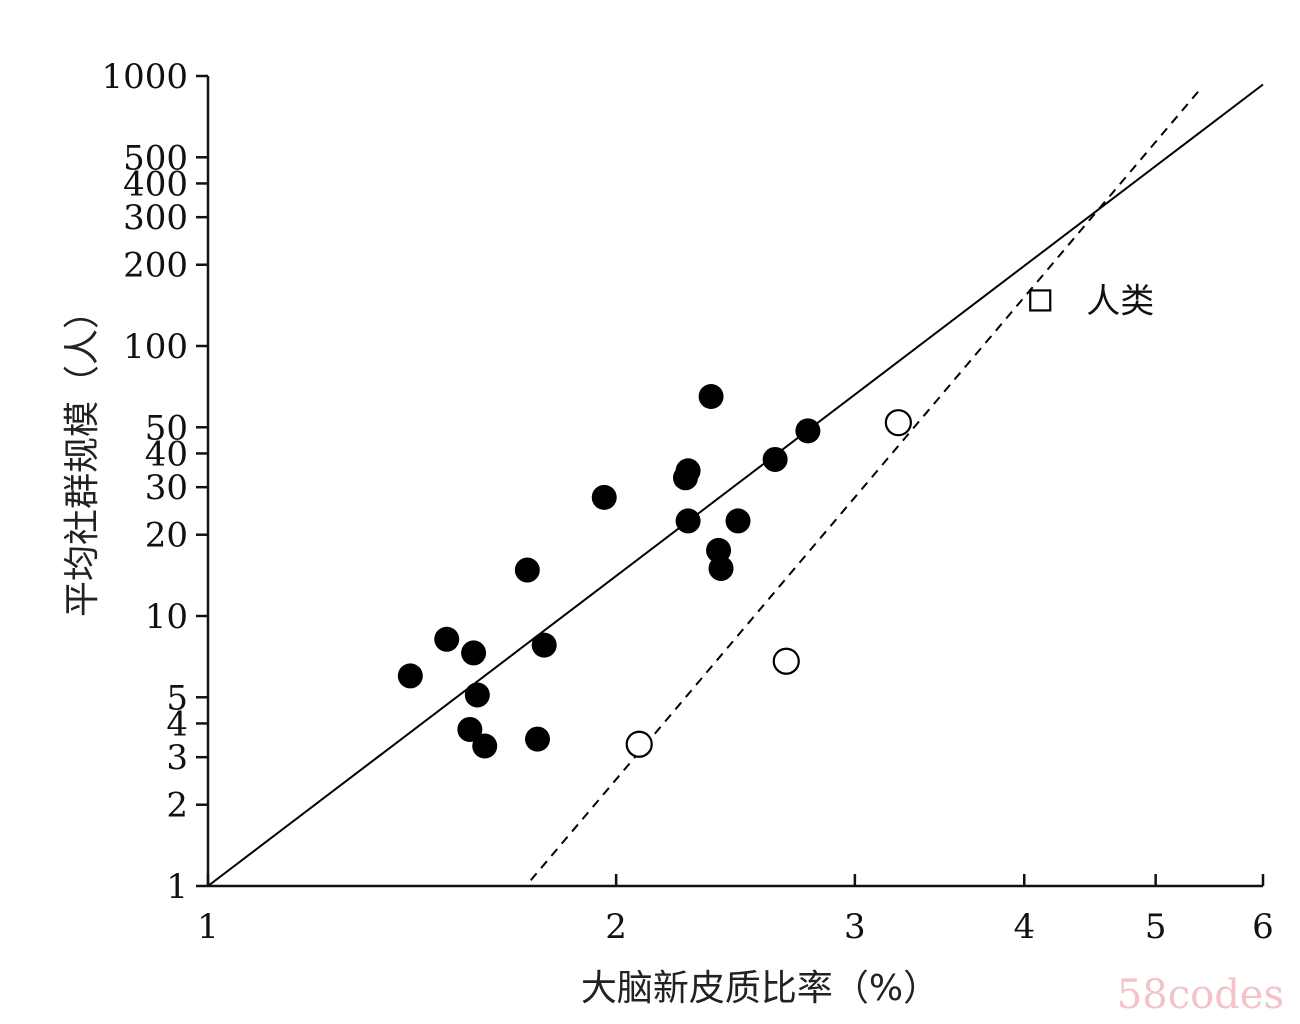 This screenshot has height=1024, width=1300. I want to click on y-tick-label: 2, so click(177, 806).